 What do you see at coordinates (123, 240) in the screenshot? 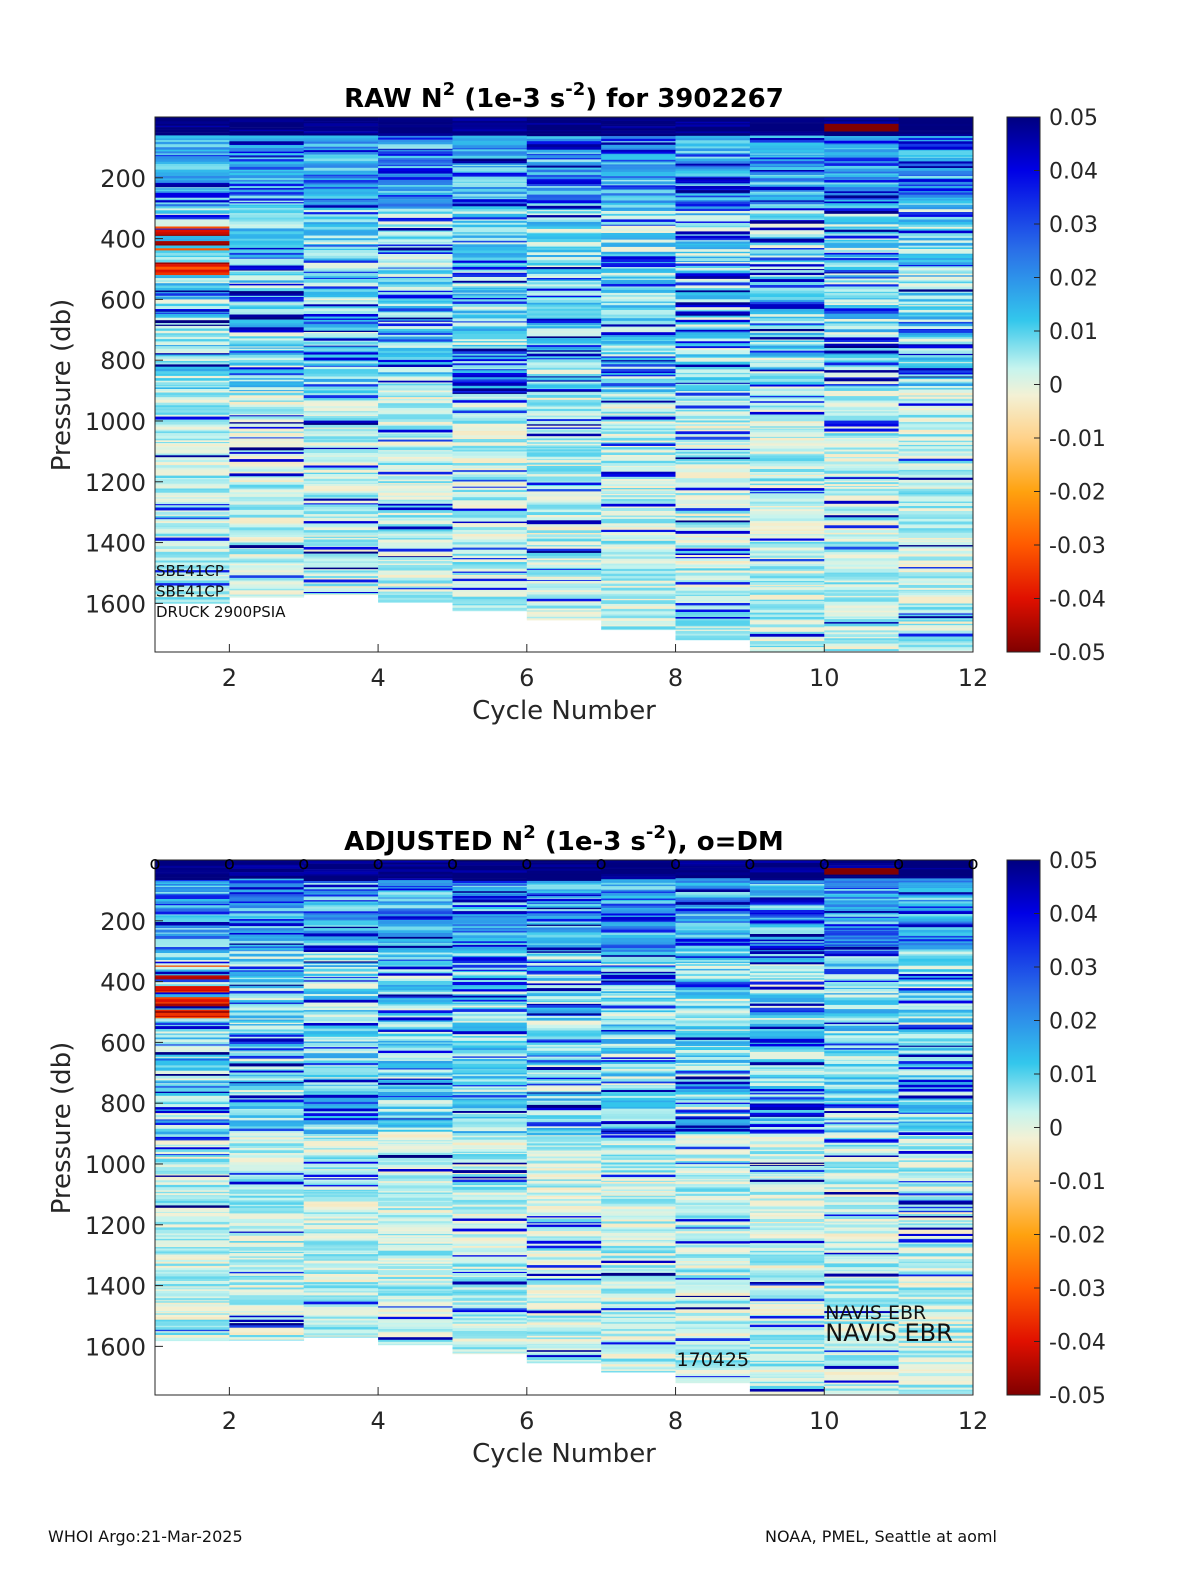
I see `y-tick-label: 400` at bounding box center [123, 240].